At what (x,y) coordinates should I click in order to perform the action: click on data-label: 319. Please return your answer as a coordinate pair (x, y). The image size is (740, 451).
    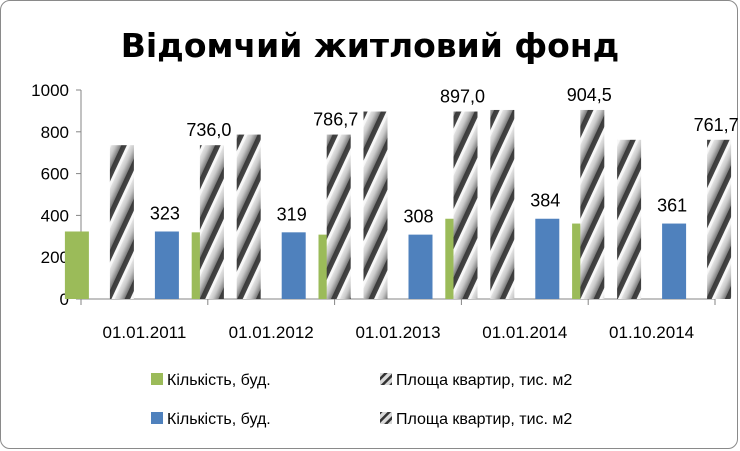
    Looking at the image, I should click on (292, 214).